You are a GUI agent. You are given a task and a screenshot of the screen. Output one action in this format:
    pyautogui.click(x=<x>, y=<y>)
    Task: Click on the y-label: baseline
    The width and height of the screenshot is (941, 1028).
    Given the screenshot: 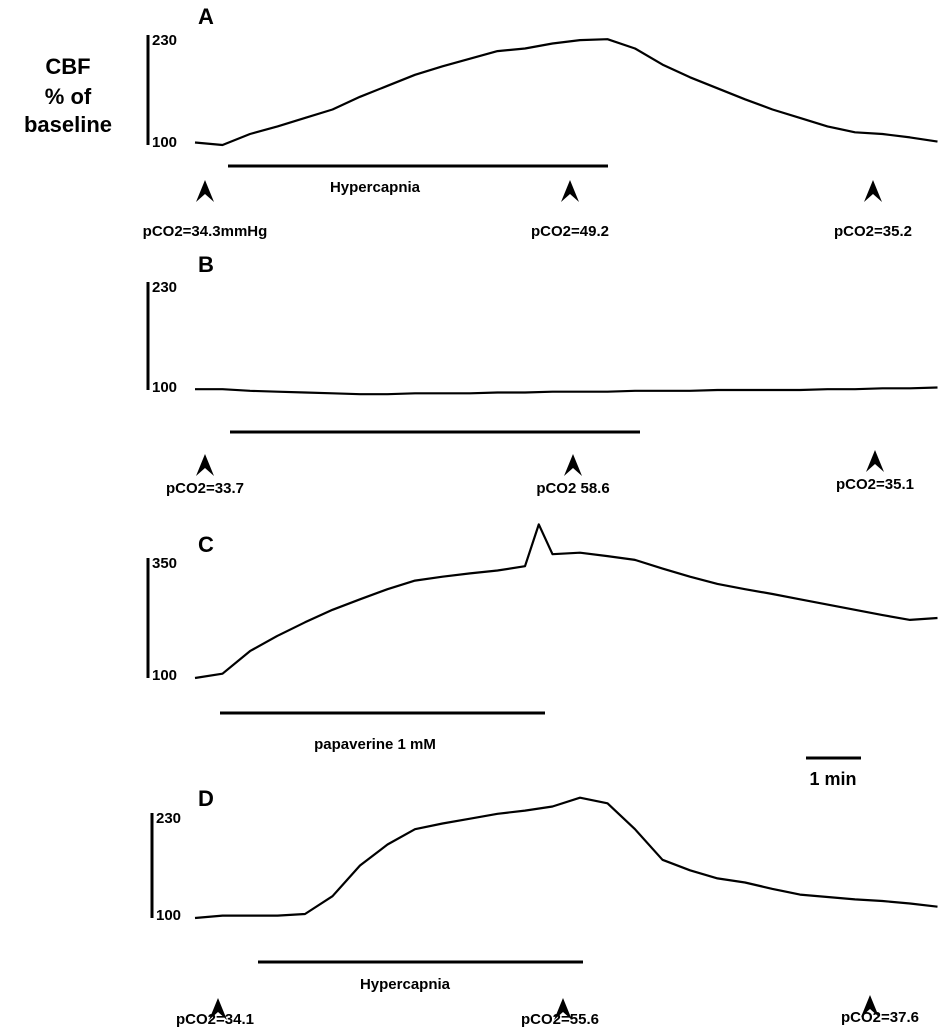 What is the action you would take?
    pyautogui.click(x=68, y=124)
    